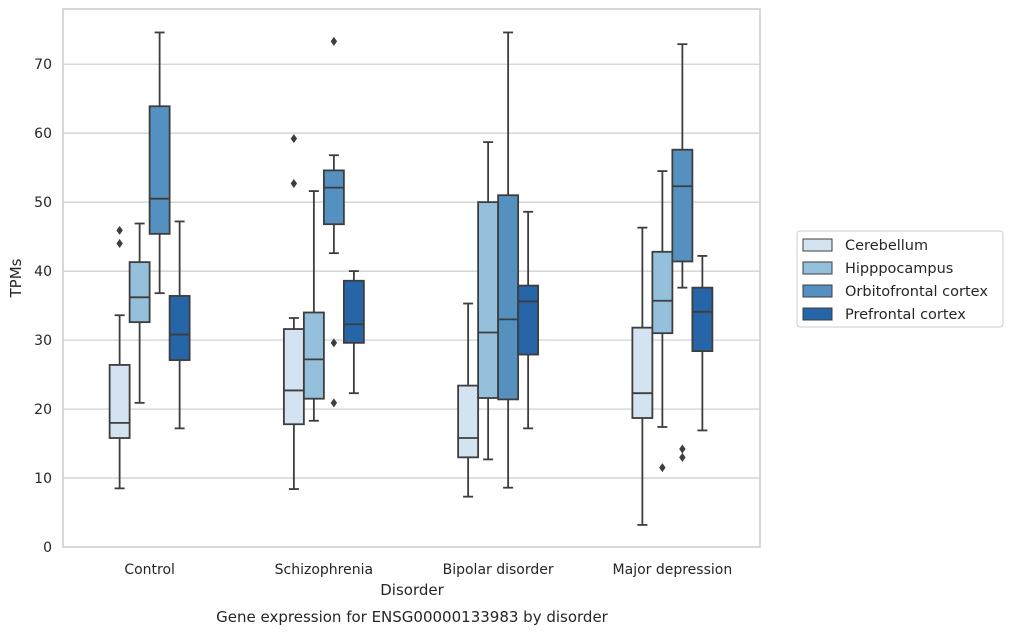 The width and height of the screenshot is (1013, 634). What do you see at coordinates (916, 292) in the screenshot?
I see `legend-label: Orbitofrontal cortex` at bounding box center [916, 292].